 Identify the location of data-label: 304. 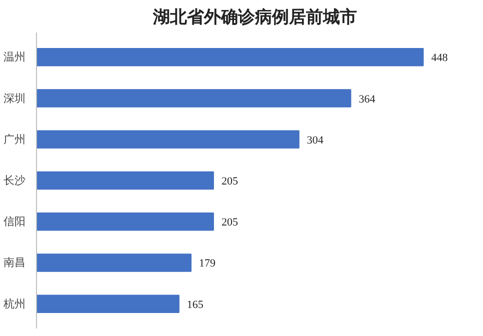
(315, 140).